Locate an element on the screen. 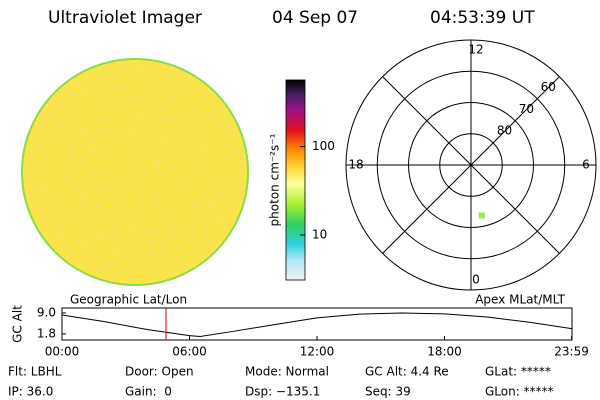  lat-circle is located at coordinates (471, 165).